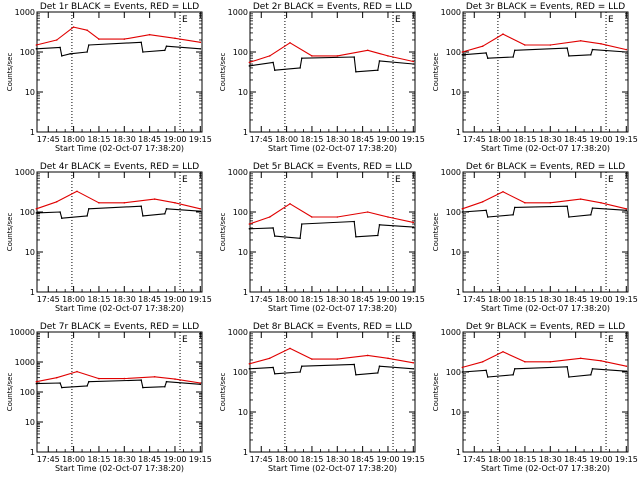  I want to click on y-tick-label: 1, so click(245, 292).